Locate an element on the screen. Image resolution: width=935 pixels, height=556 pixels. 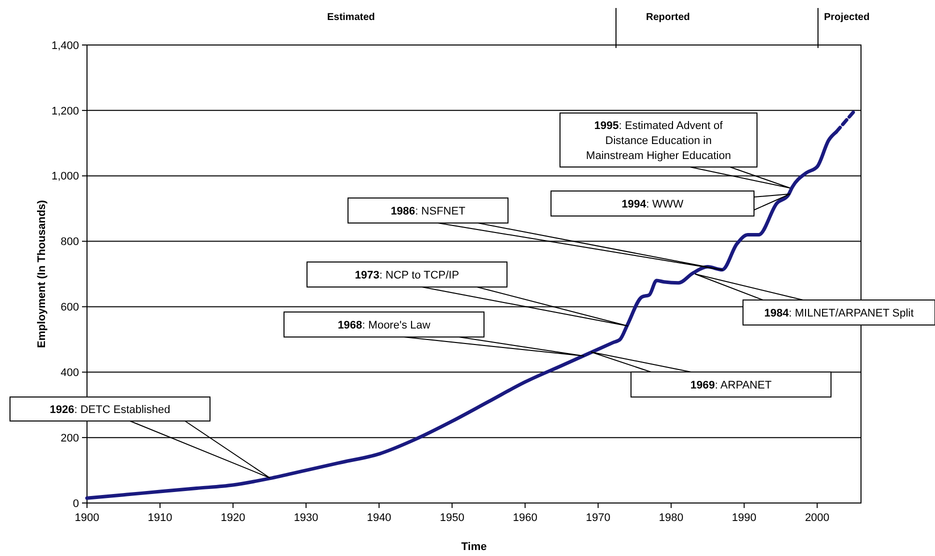
x-tick-label: 2000 is located at coordinates (817, 518).